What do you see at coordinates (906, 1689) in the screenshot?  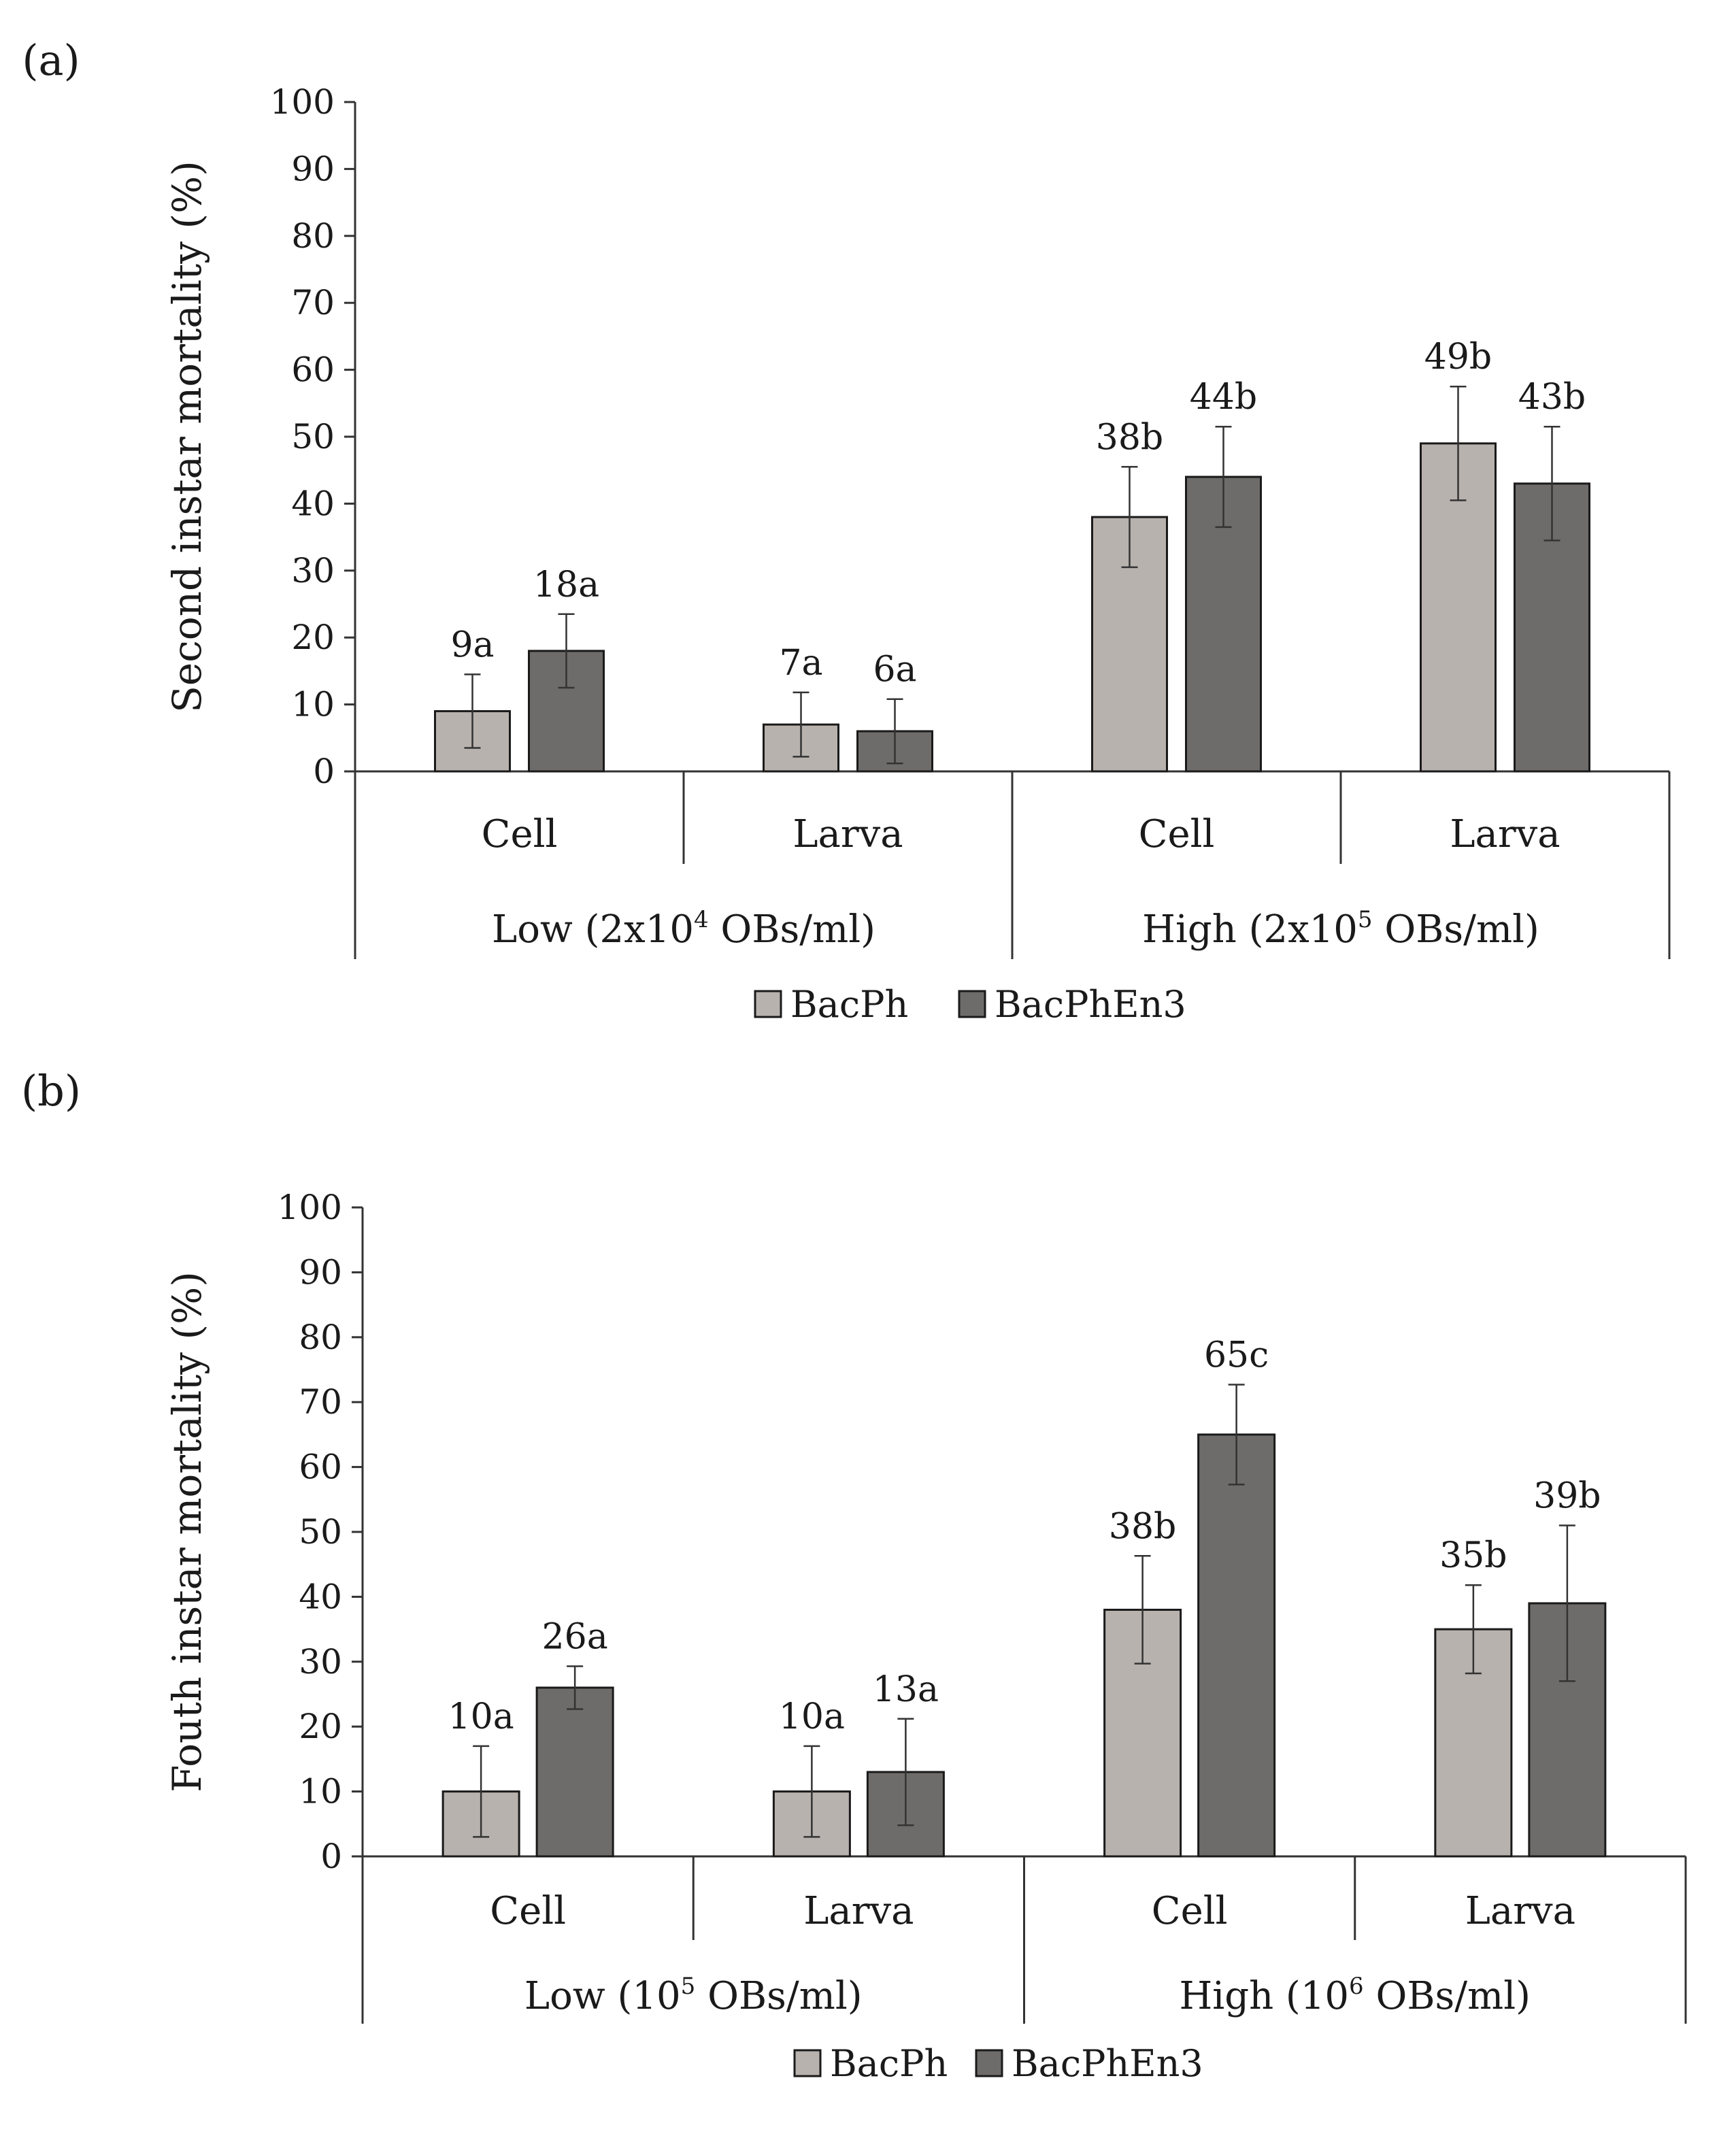 I see `data-label: 13a` at bounding box center [906, 1689].